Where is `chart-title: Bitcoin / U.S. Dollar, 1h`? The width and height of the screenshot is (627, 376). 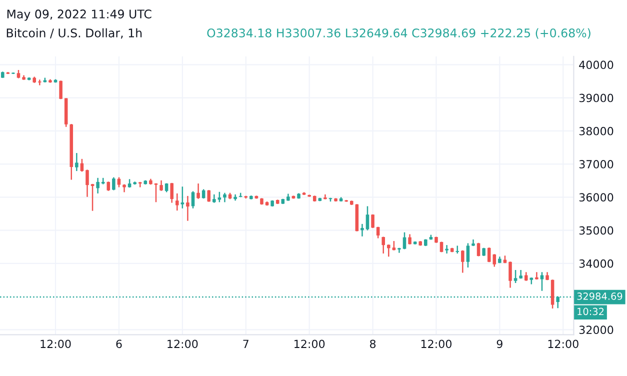
chart-title: Bitcoin / U.S. Dollar, 1h is located at coordinates (74, 33).